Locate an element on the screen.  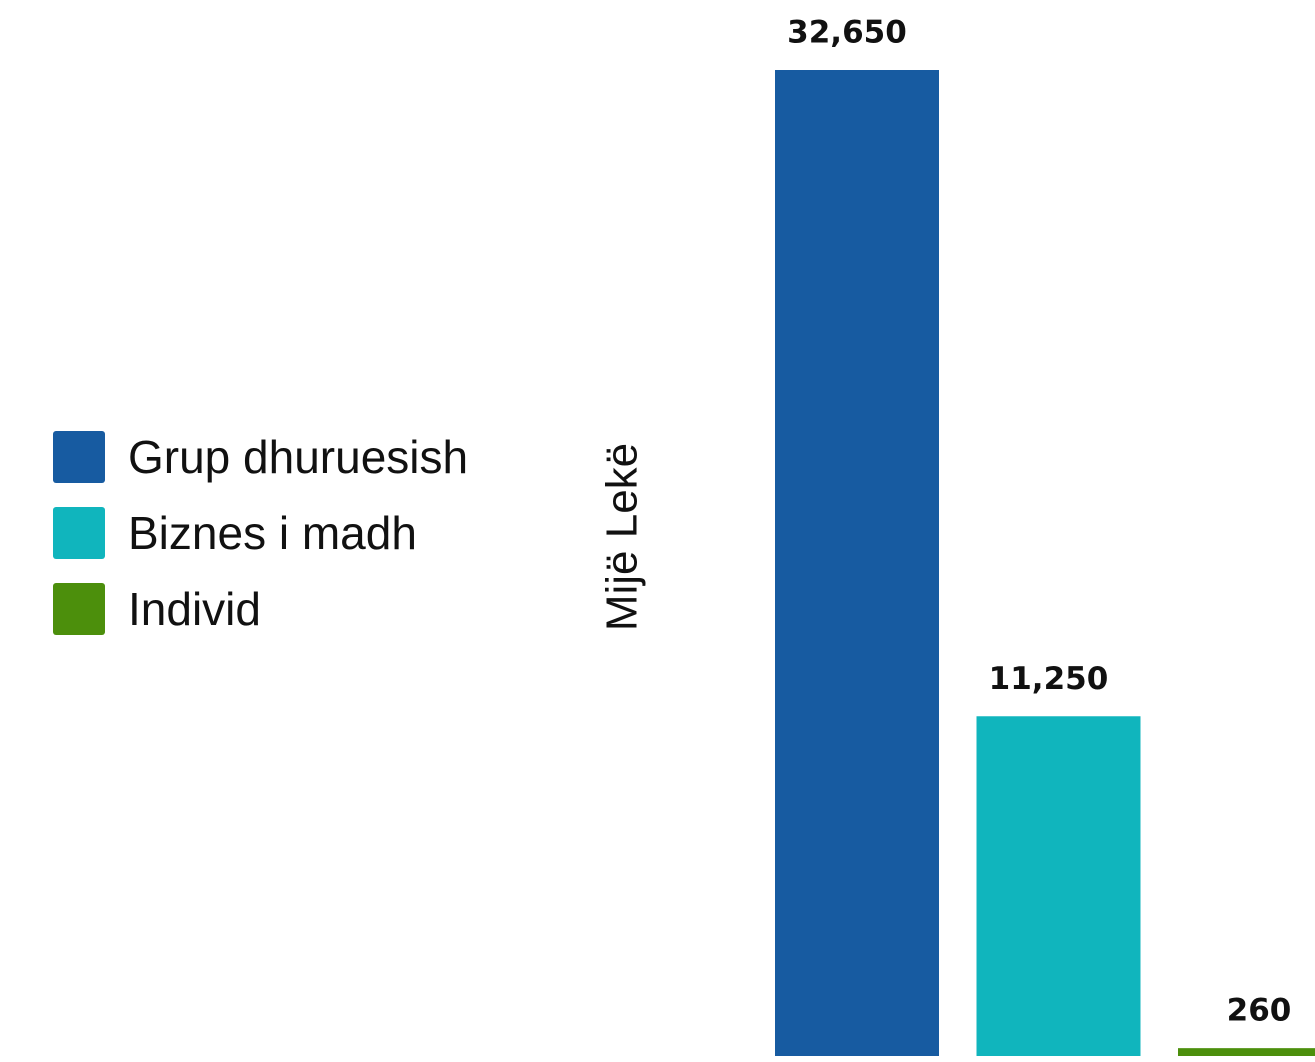
legend-label: Individ is located at coordinates (194, 609).